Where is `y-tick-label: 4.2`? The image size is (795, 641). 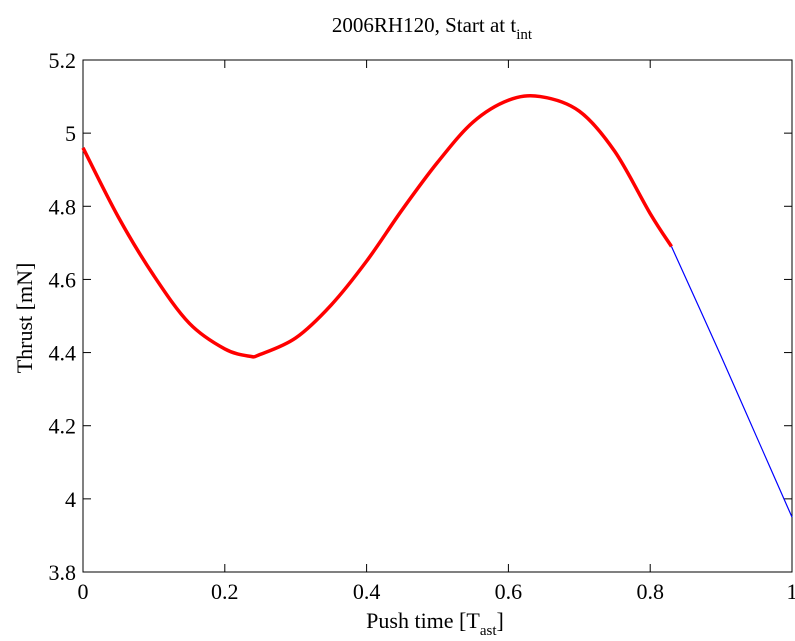 y-tick-label: 4.2 is located at coordinates (63, 426).